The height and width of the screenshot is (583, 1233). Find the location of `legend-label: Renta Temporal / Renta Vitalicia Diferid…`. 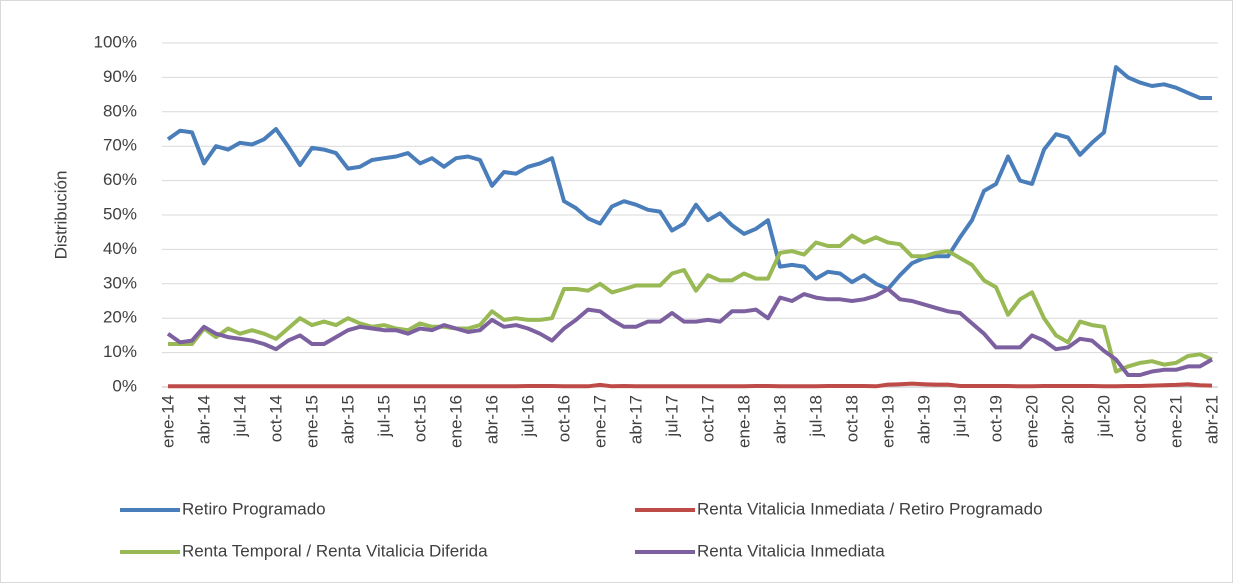

legend-label: Renta Temporal / Renta Vitalicia Diferid… is located at coordinates (335, 550).